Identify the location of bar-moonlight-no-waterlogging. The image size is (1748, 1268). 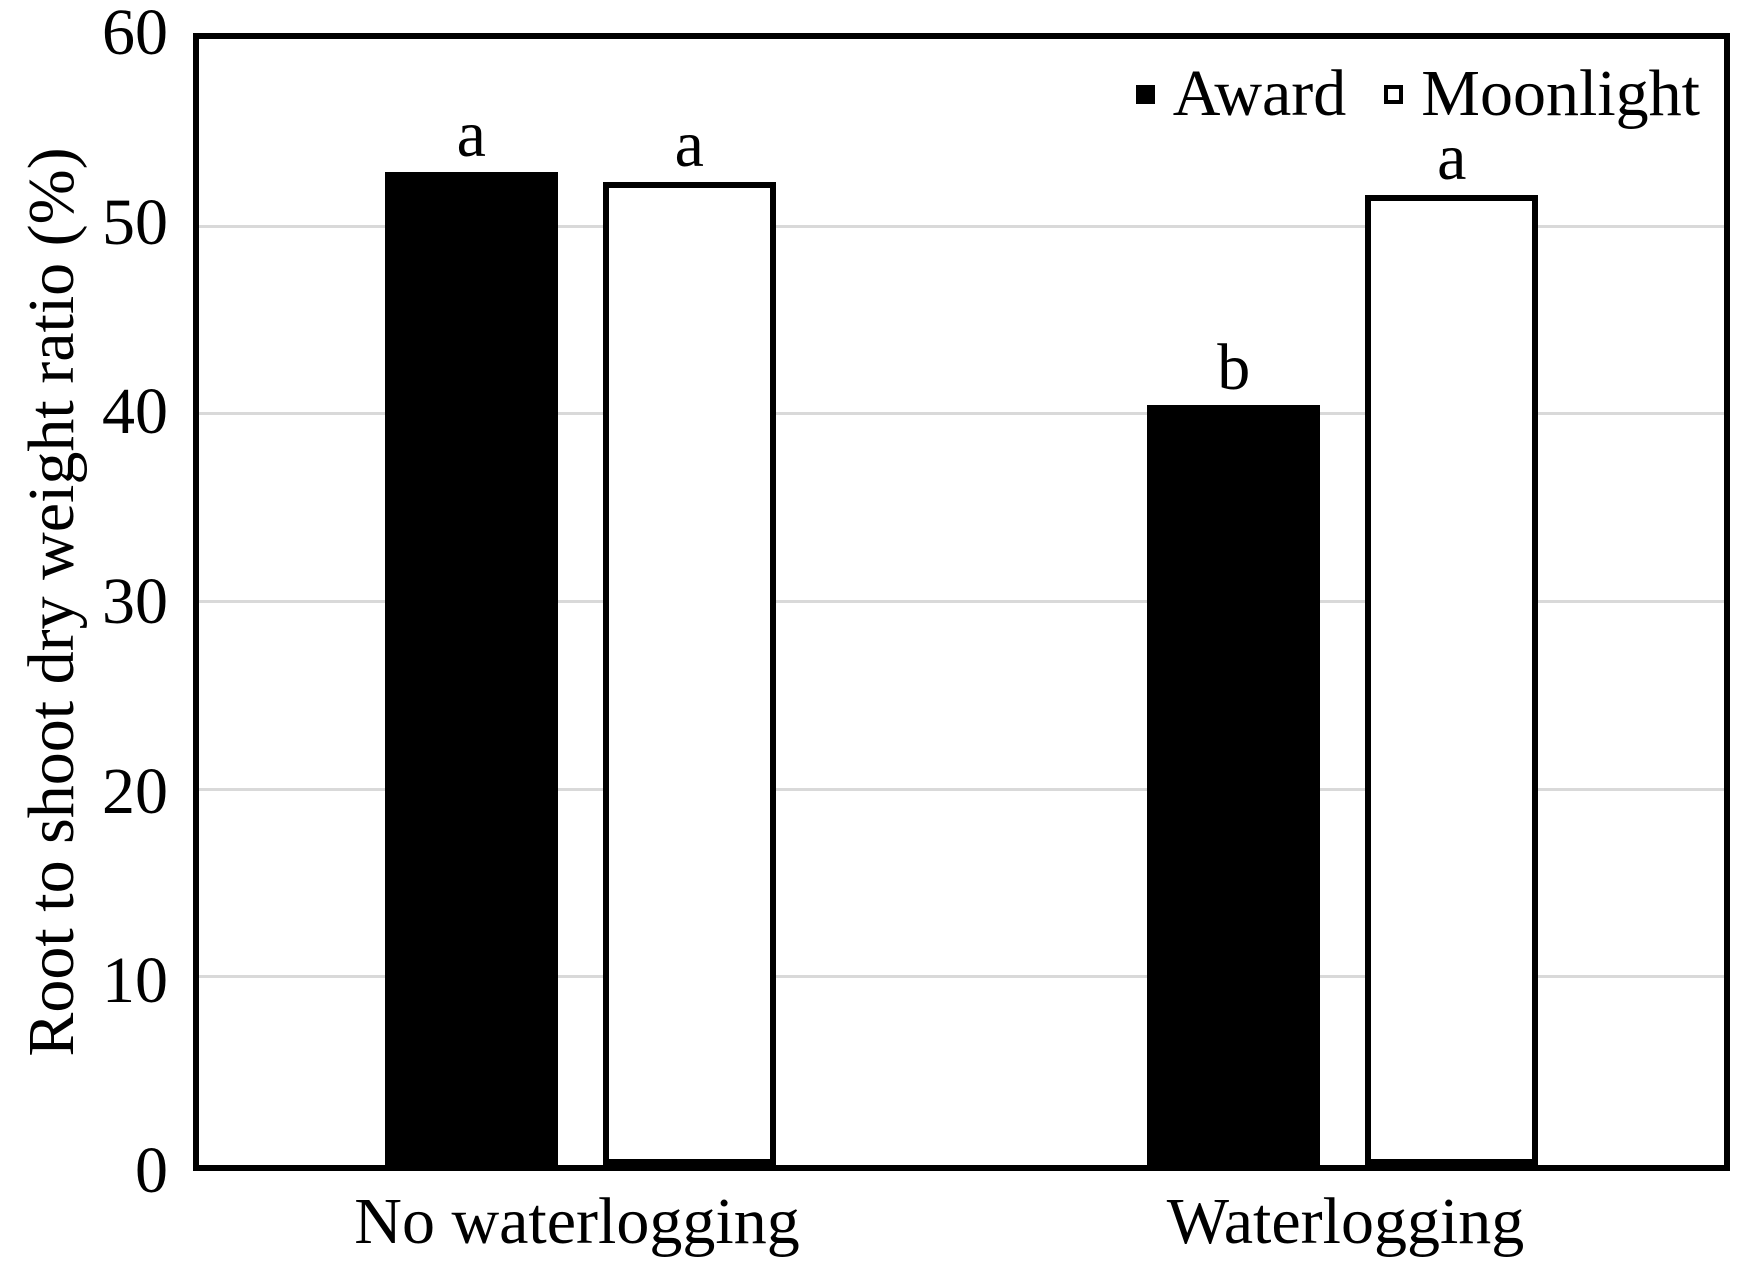
(689, 673).